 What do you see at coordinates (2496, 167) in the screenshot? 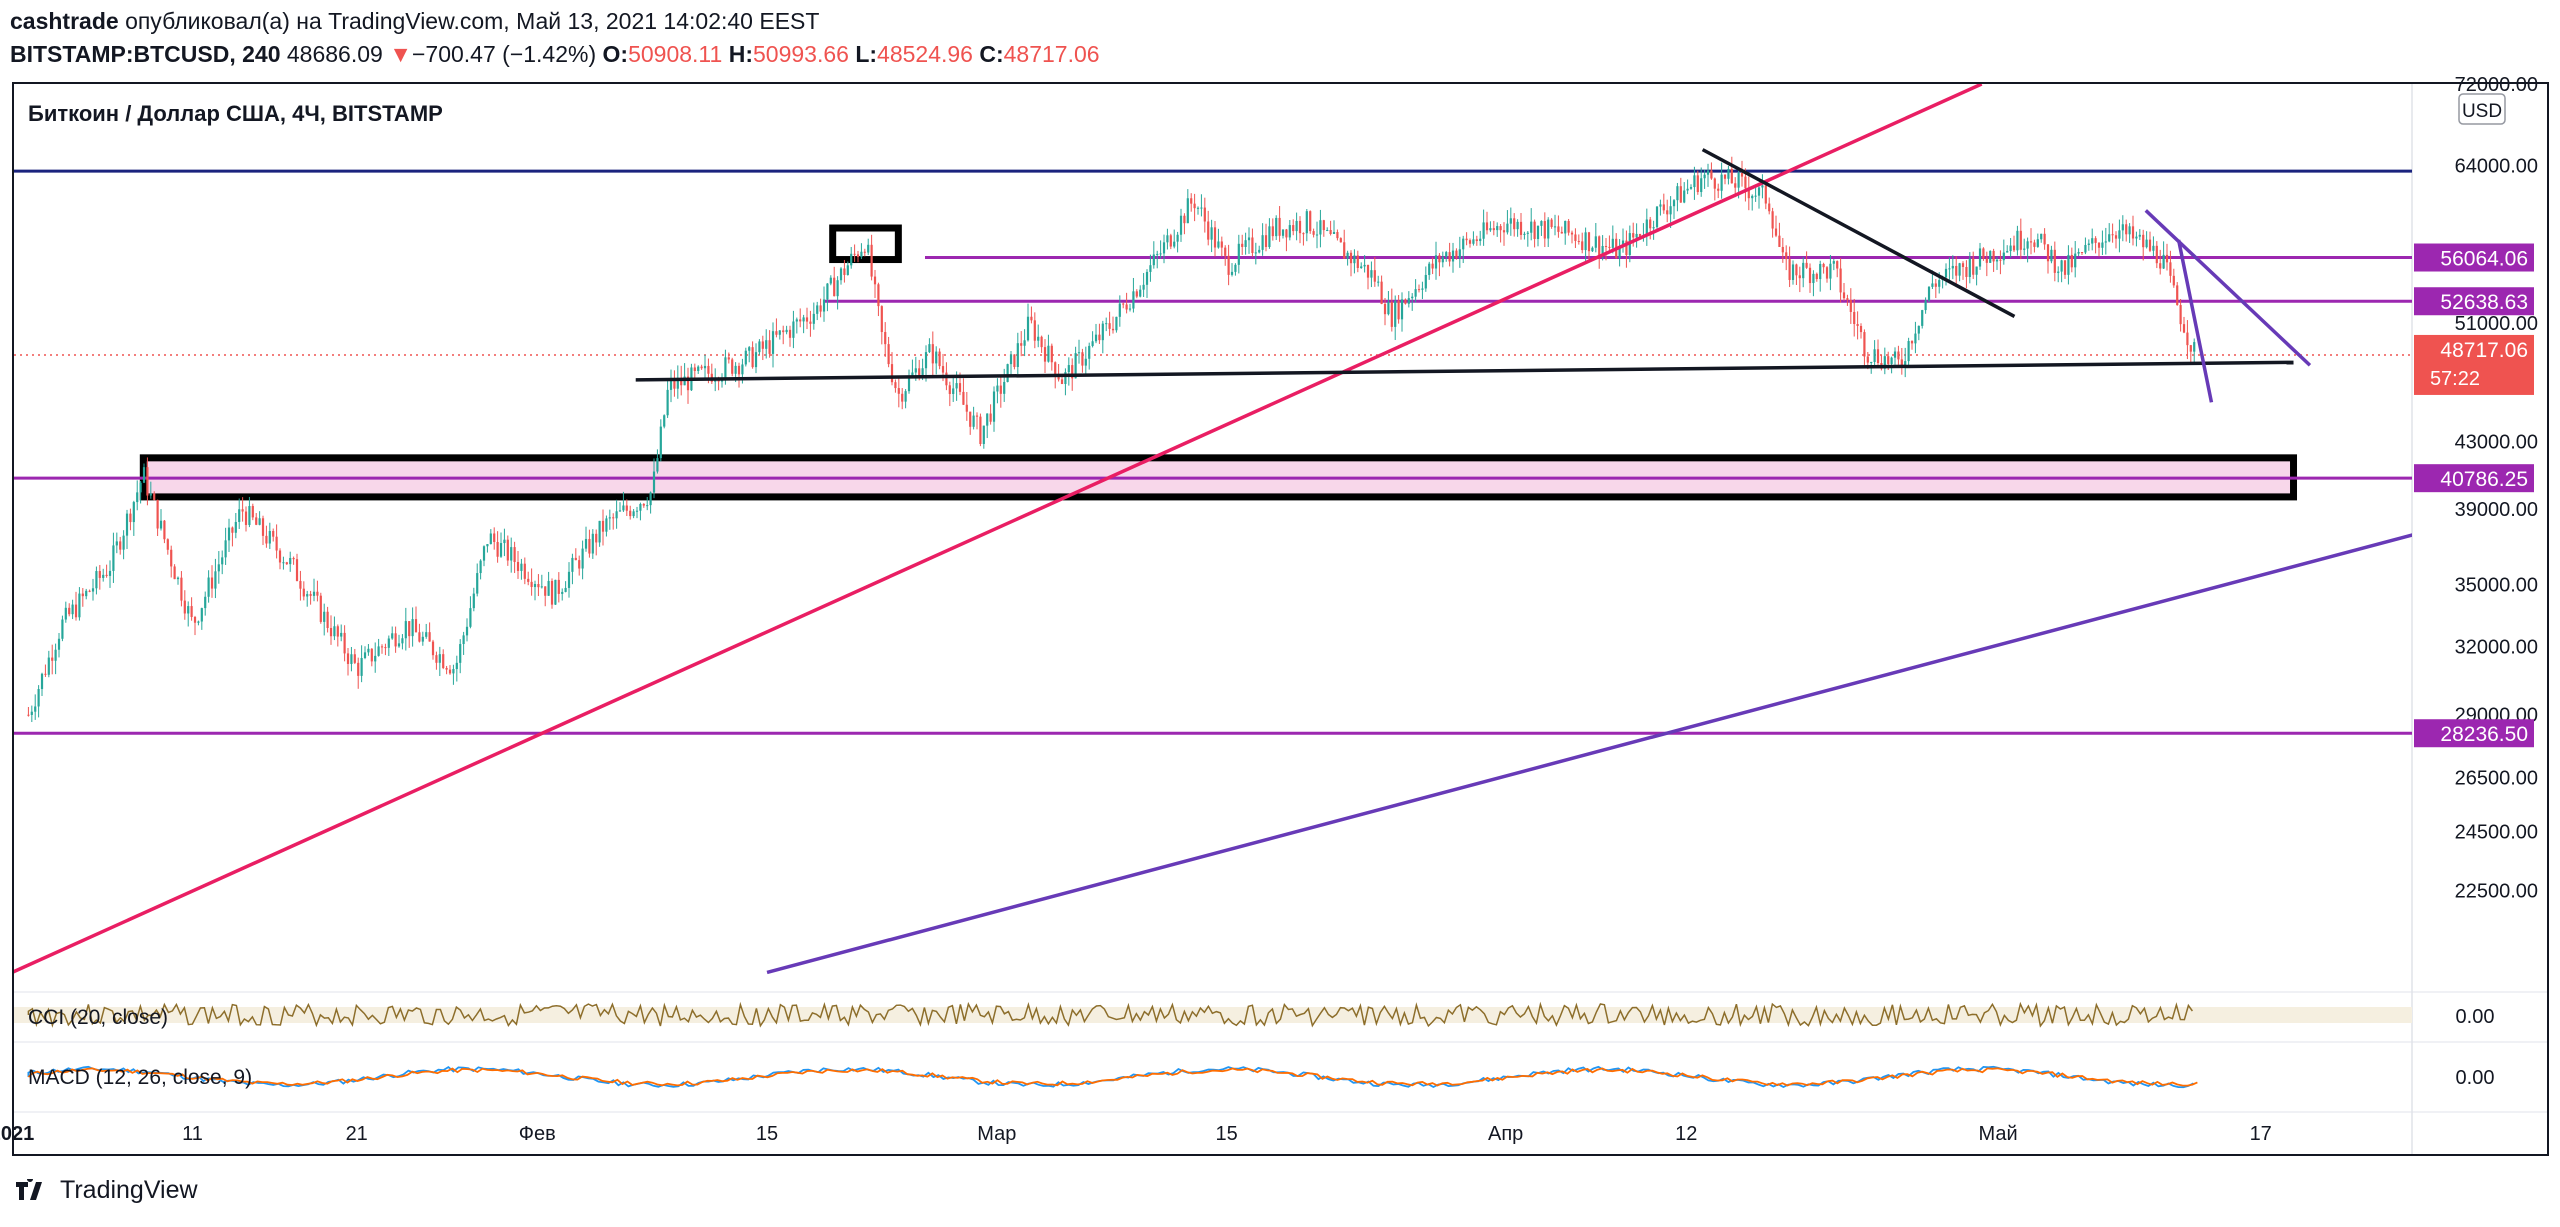
I see `y-tick-label: 64000.00` at bounding box center [2496, 167].